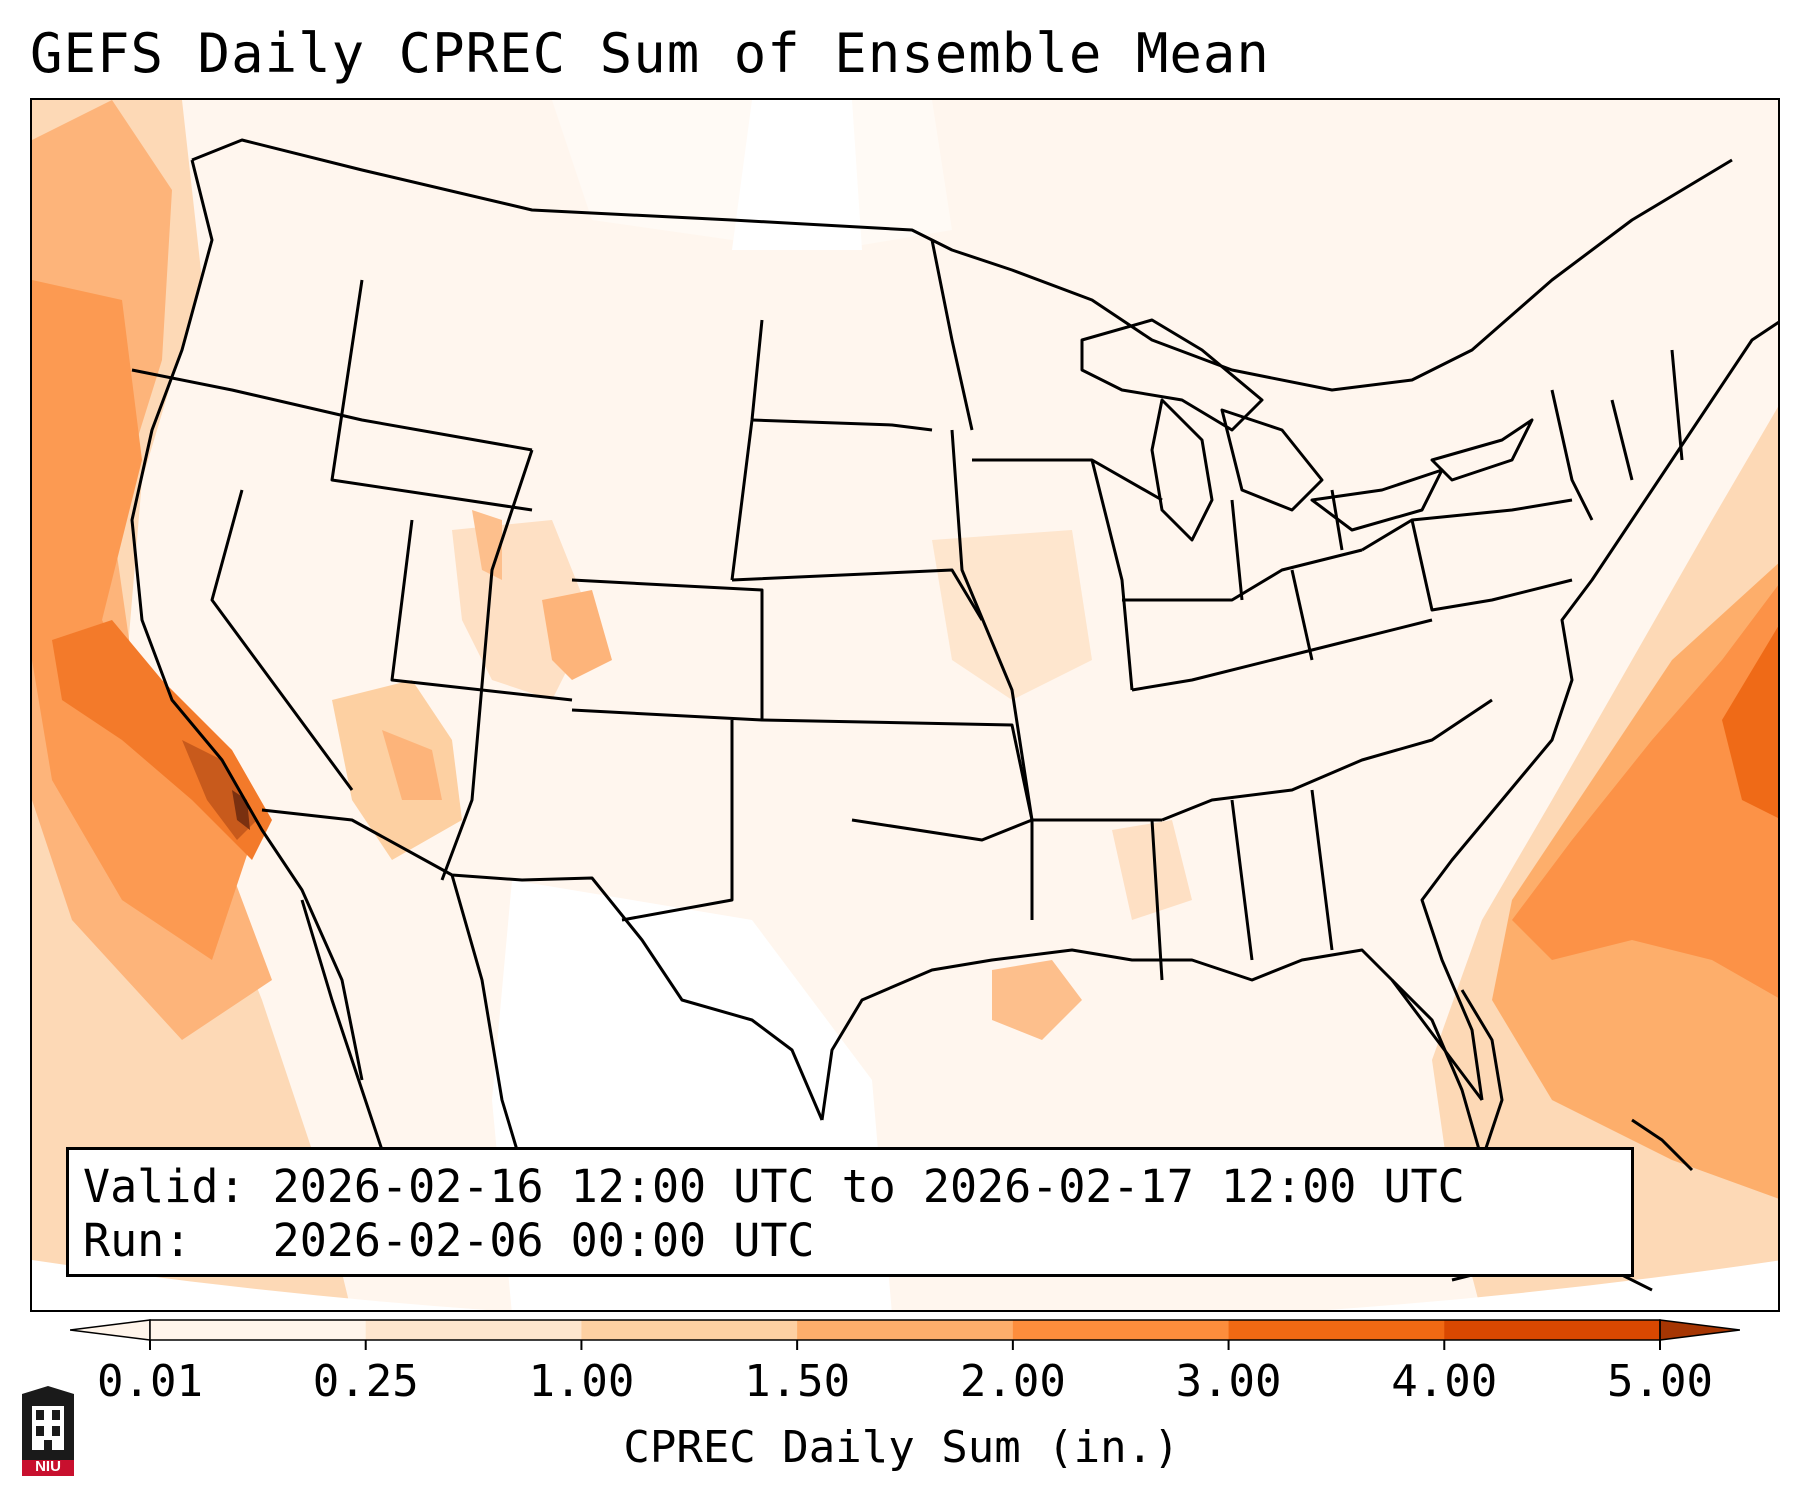 Image resolution: width=1803 pixels, height=1500 pixels. I want to click on colorbar-extend-high, so click(1699, 1330).